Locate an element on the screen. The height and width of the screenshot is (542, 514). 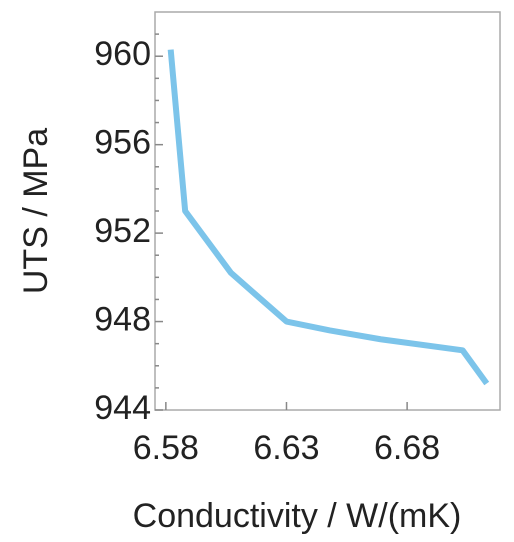
x-tick-label: 6.68 is located at coordinates (407, 448).